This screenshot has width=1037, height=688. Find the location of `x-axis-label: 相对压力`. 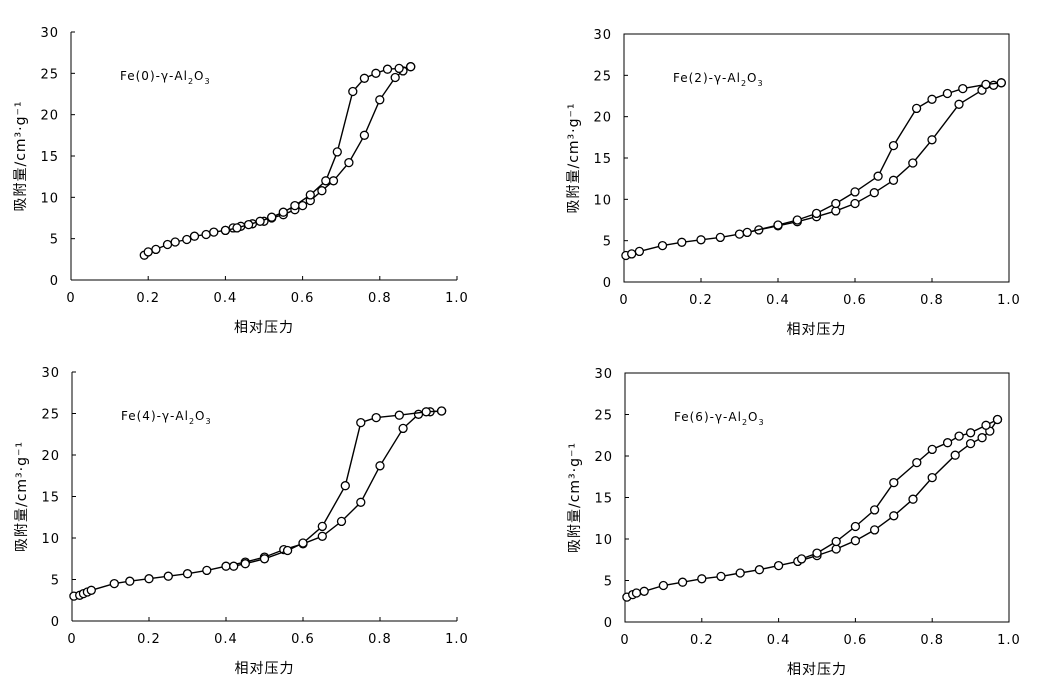

x-axis-label: 相对压力 is located at coordinates (817, 670).